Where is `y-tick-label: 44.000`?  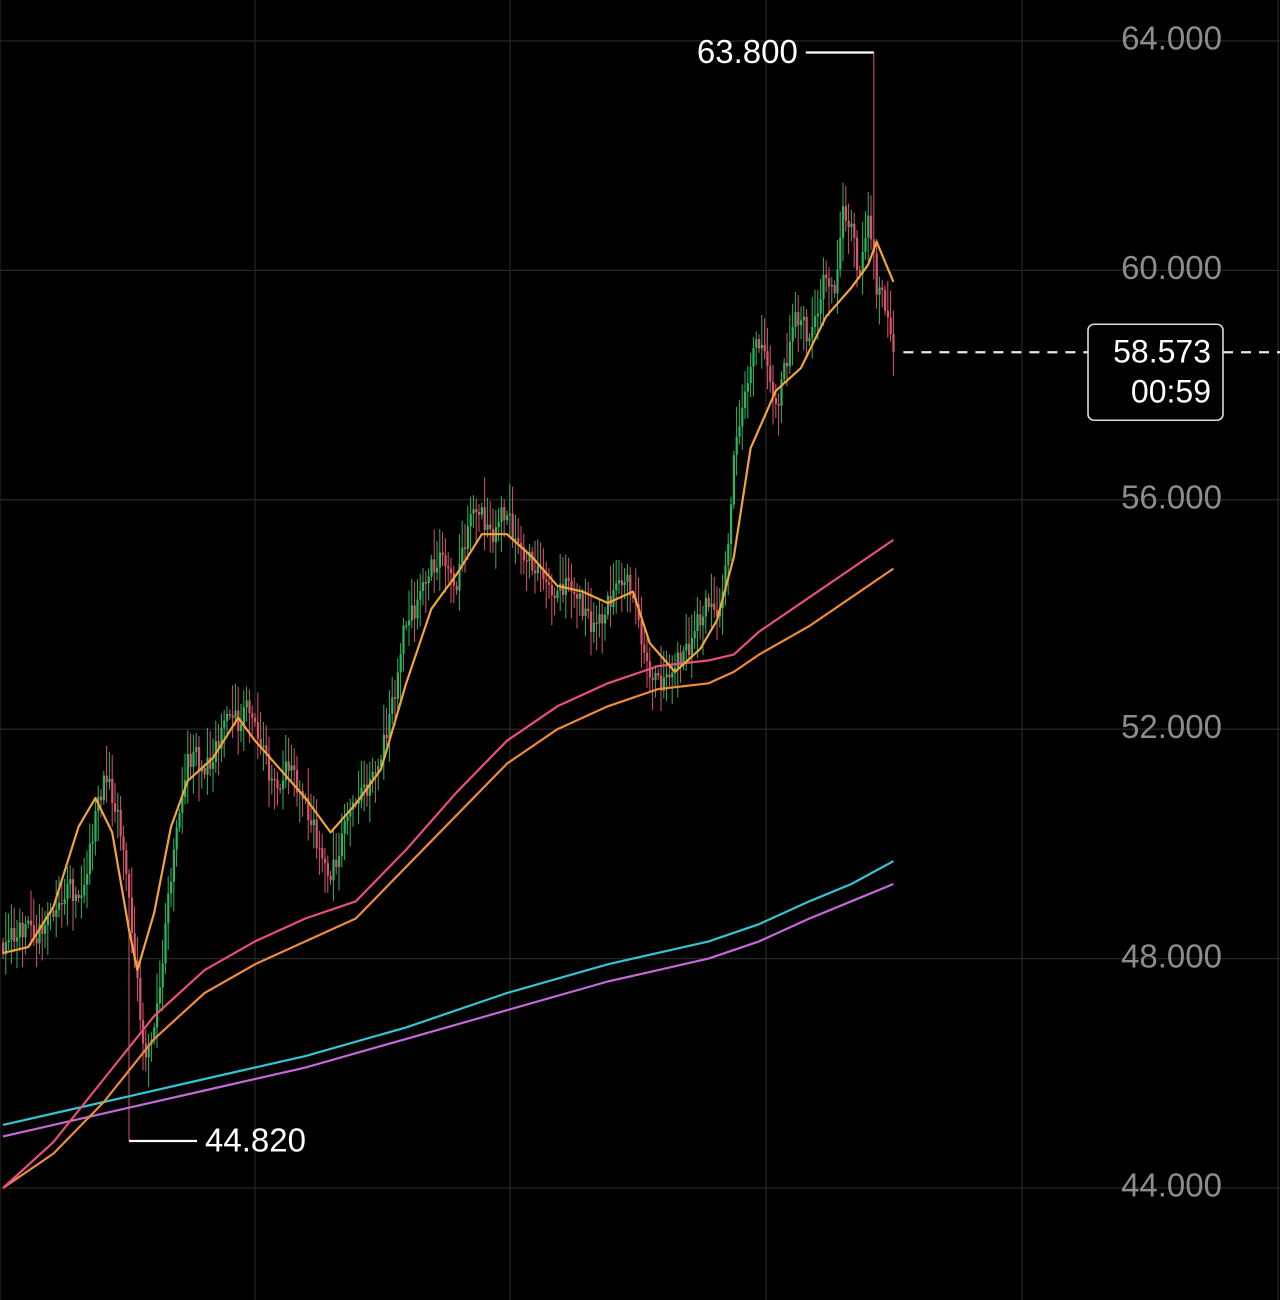 y-tick-label: 44.000 is located at coordinates (1171, 1185).